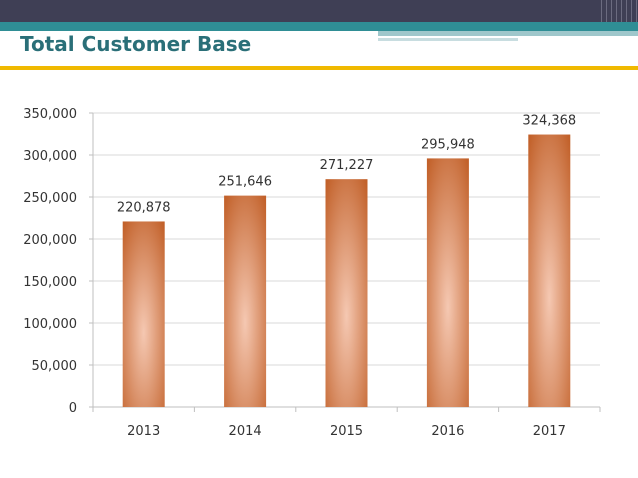 This screenshot has width=638, height=478. What do you see at coordinates (50, 114) in the screenshot?
I see `y-tick-label: 350,000` at bounding box center [50, 114].